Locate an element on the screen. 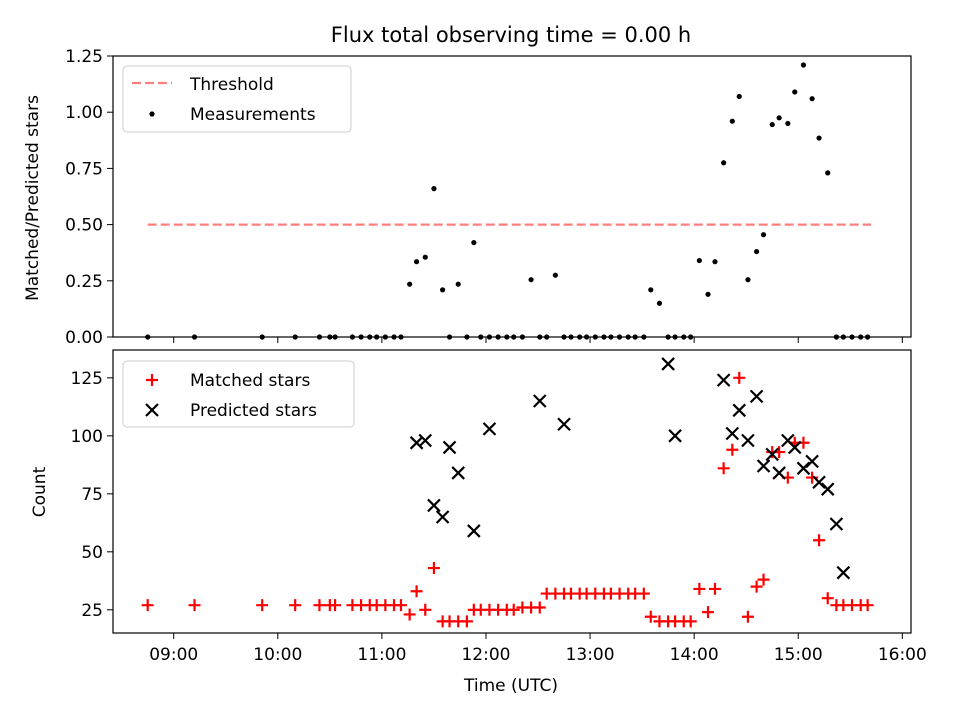 Image resolution: width=960 pixels, height=720 pixels. x-tick-label: 16:00 is located at coordinates (902, 655).